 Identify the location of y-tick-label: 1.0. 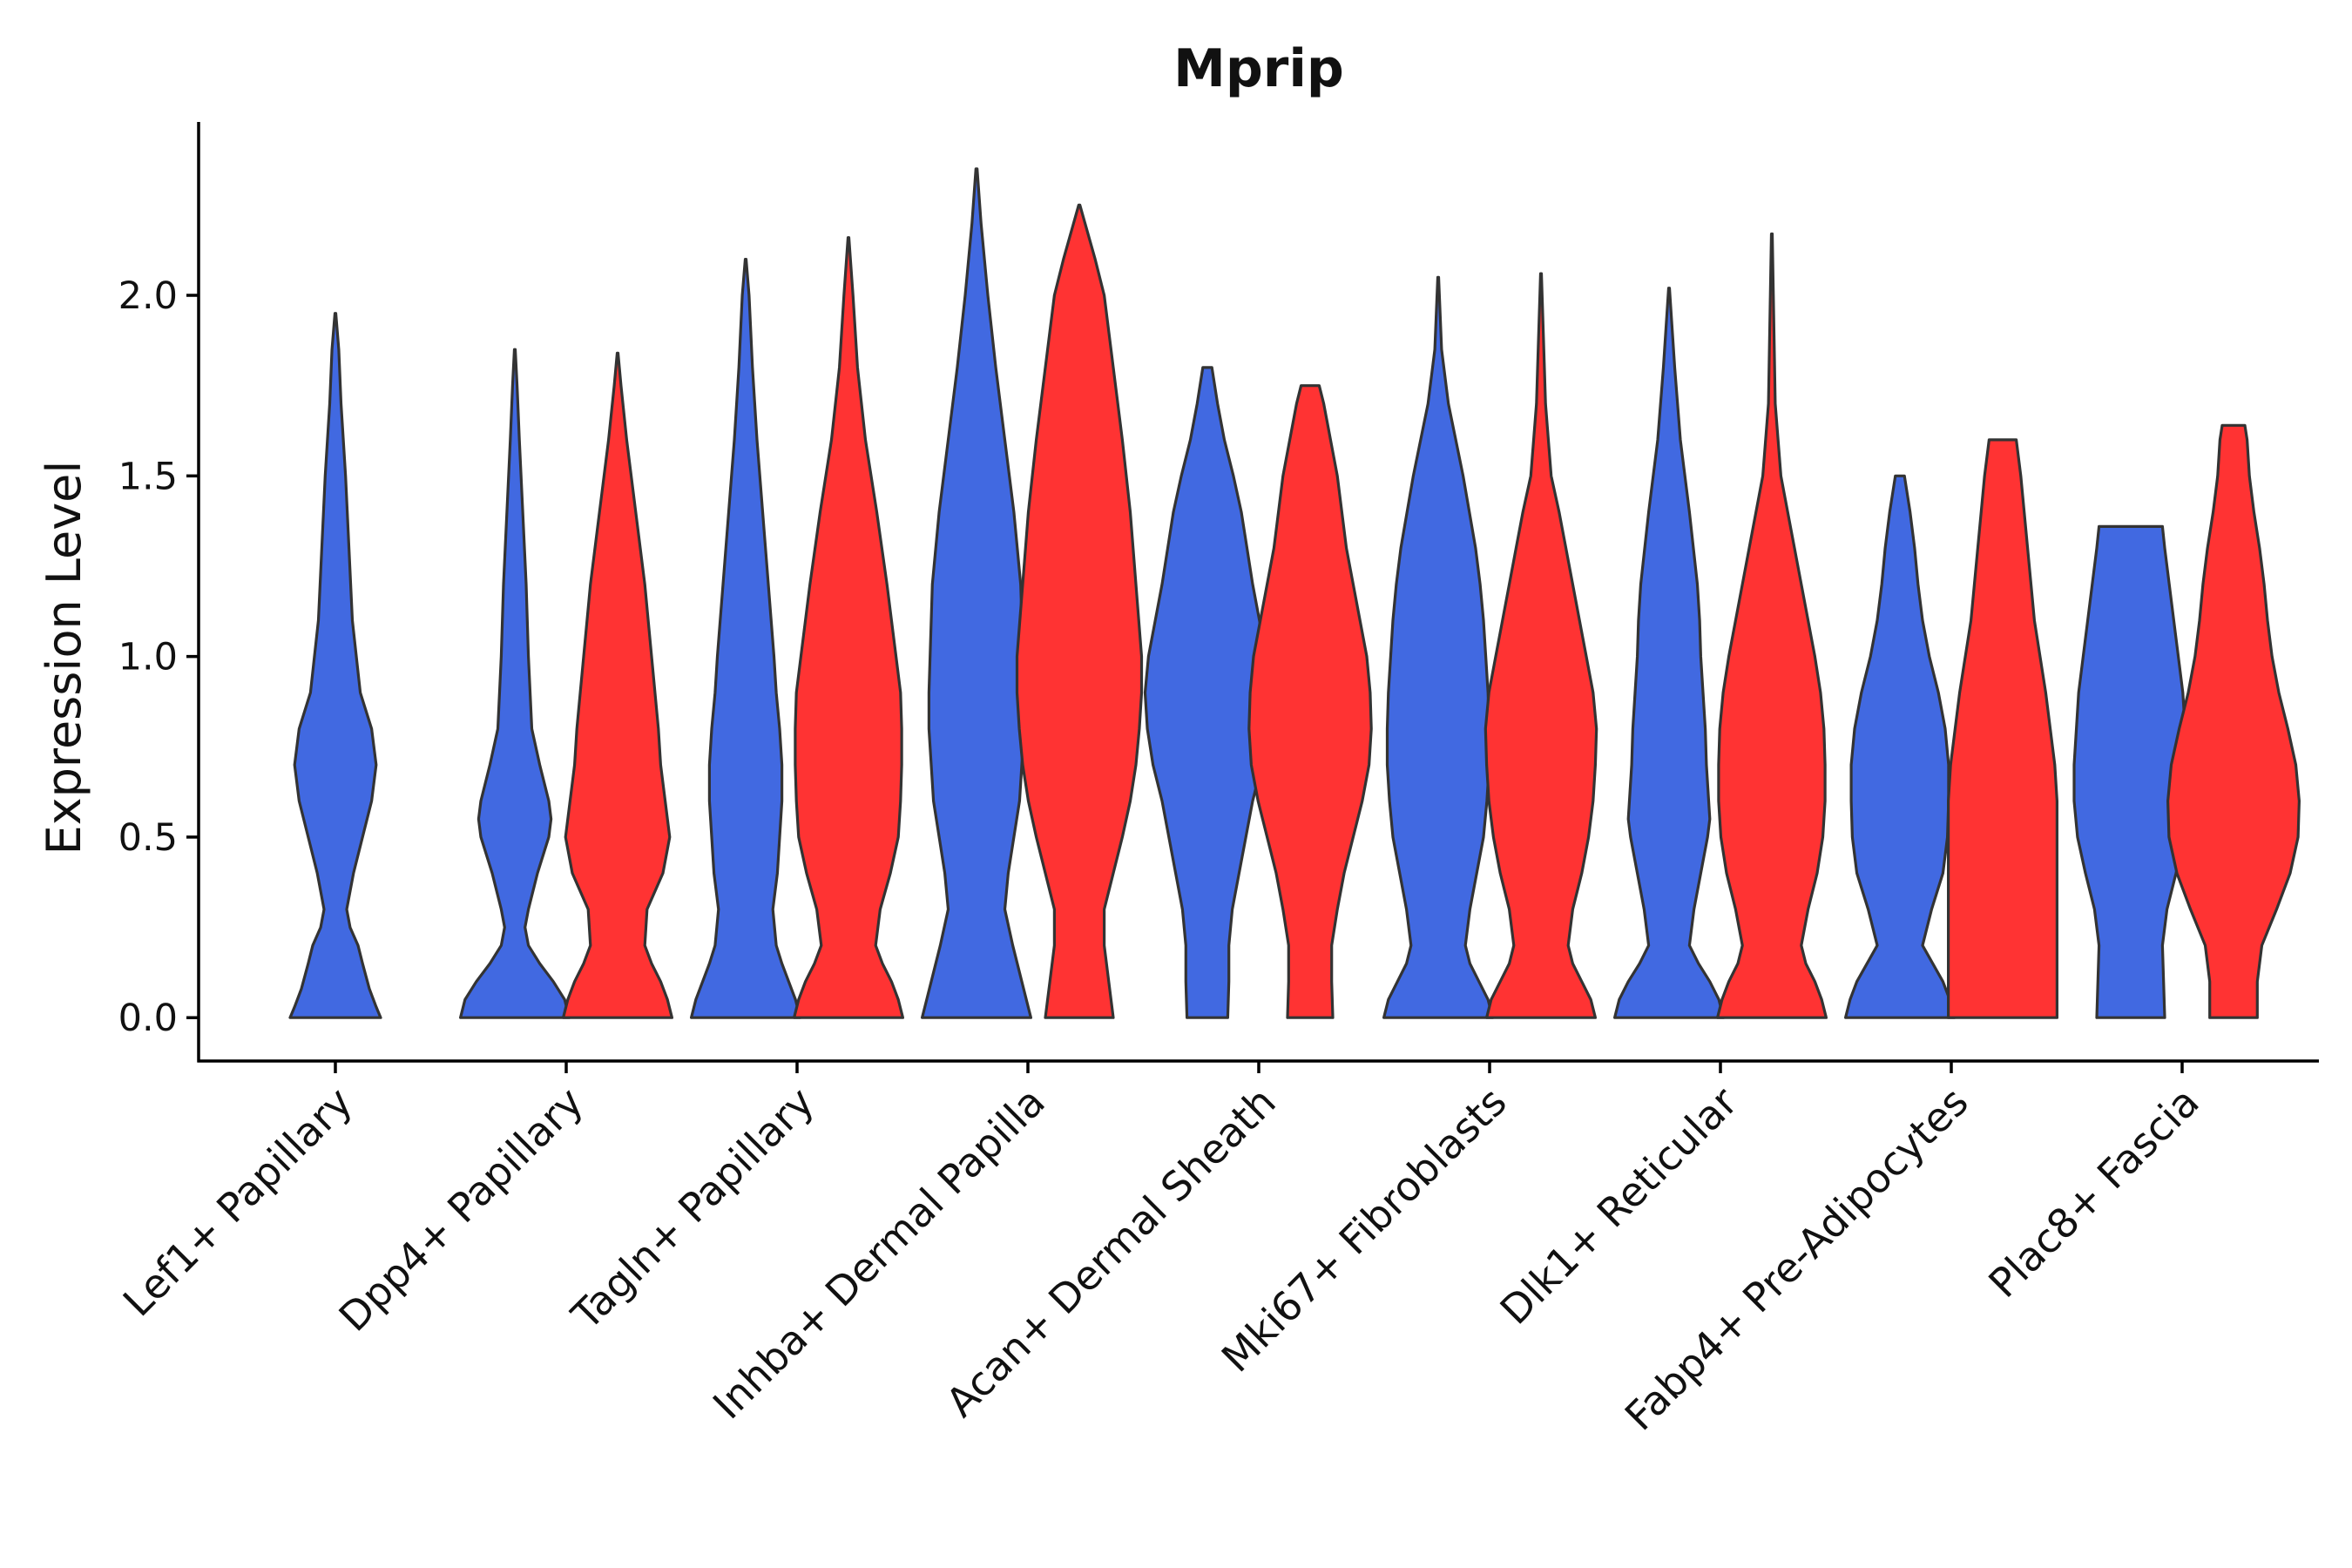
(148, 657).